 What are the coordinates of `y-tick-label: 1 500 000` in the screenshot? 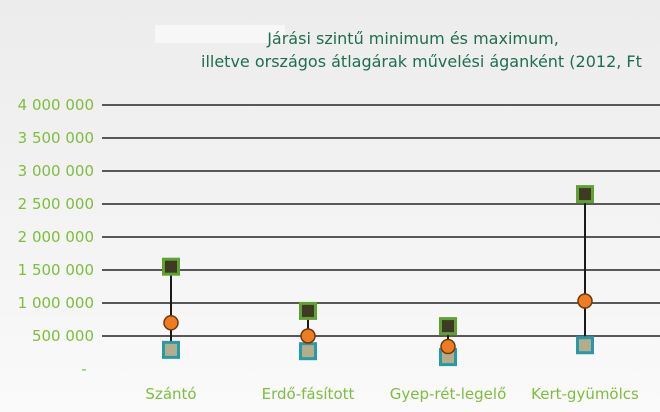 It's located at (56, 270).